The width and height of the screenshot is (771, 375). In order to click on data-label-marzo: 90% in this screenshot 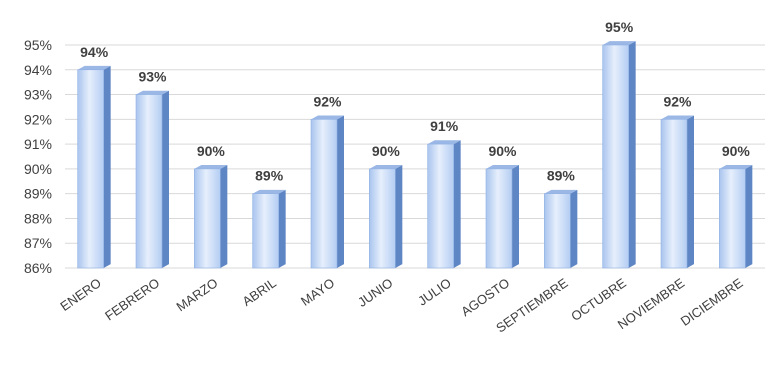, I will do `click(211, 151)`.